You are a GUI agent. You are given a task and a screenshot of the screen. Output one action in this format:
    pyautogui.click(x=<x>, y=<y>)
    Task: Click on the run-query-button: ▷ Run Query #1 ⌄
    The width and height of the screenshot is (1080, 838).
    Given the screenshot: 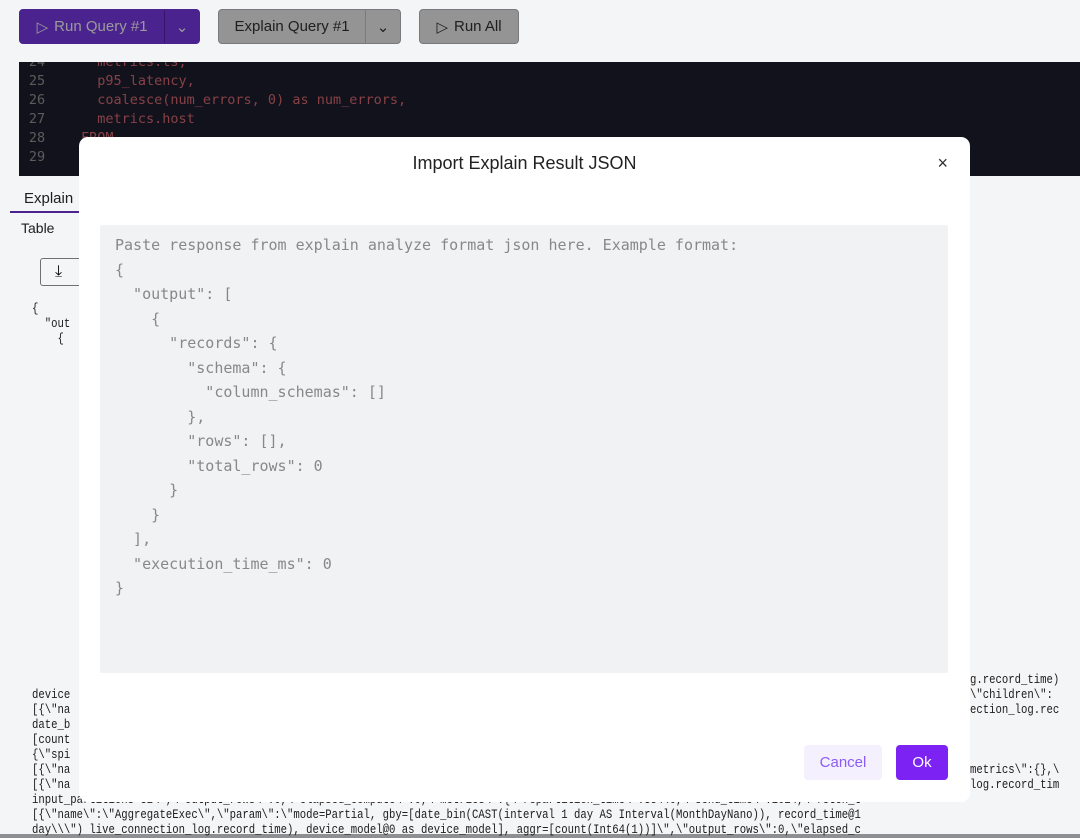 What is the action you would take?
    pyautogui.click(x=109, y=26)
    